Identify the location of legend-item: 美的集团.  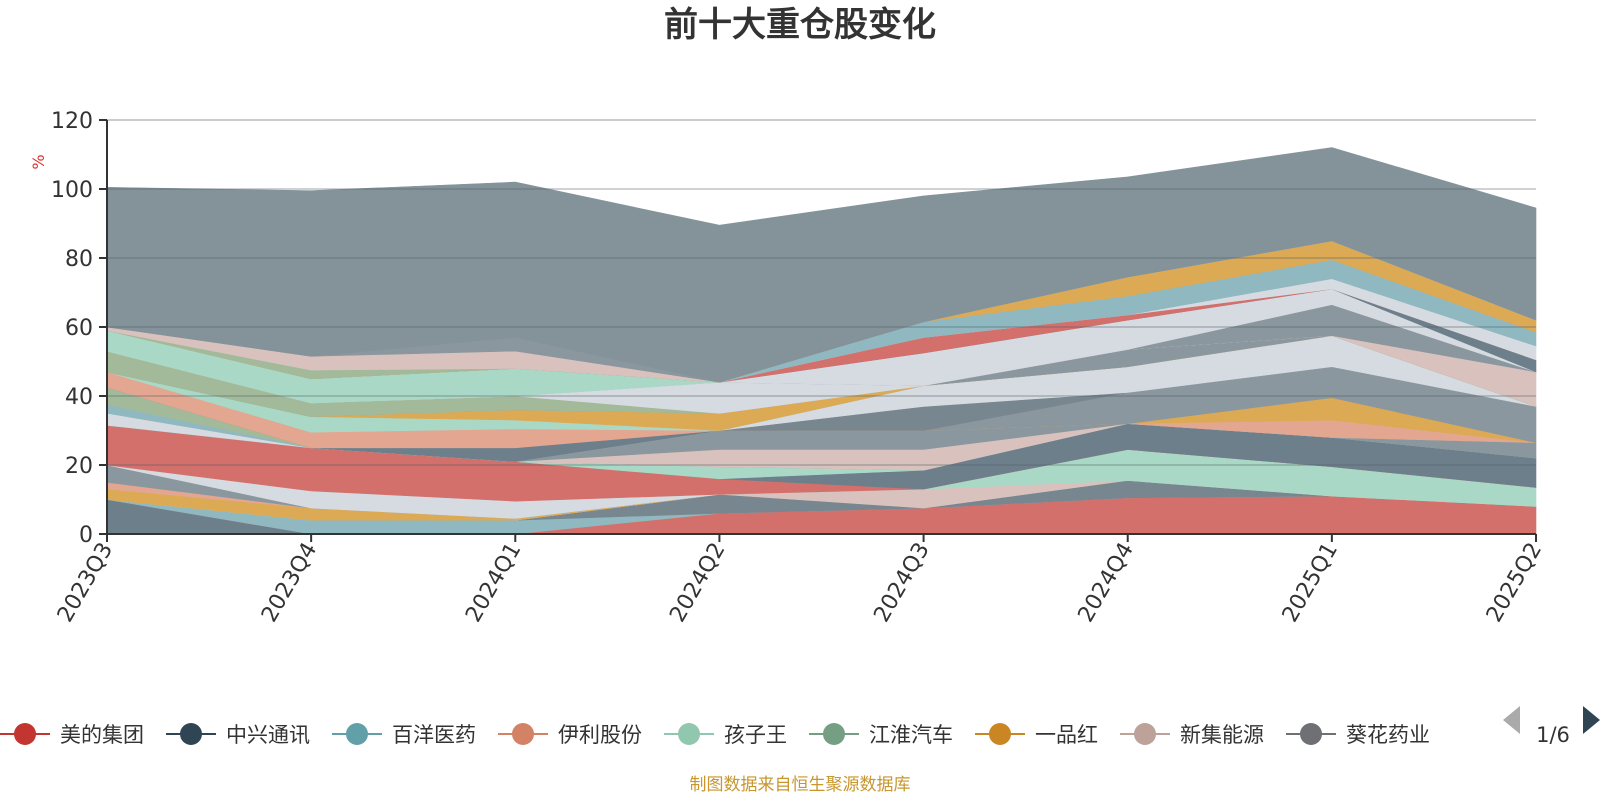
(72, 735).